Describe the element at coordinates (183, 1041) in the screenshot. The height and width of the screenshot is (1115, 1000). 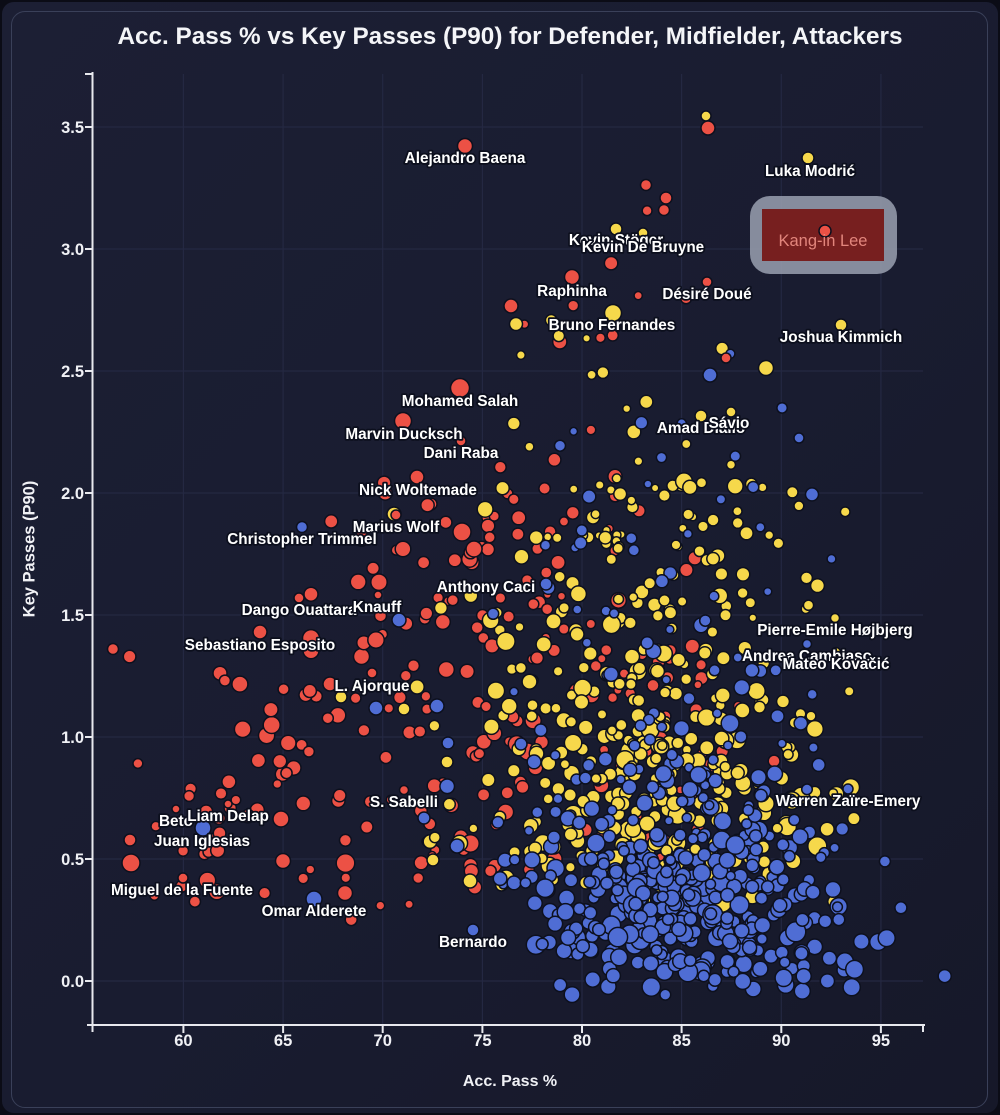
I see `svg-text: 60` at that location.